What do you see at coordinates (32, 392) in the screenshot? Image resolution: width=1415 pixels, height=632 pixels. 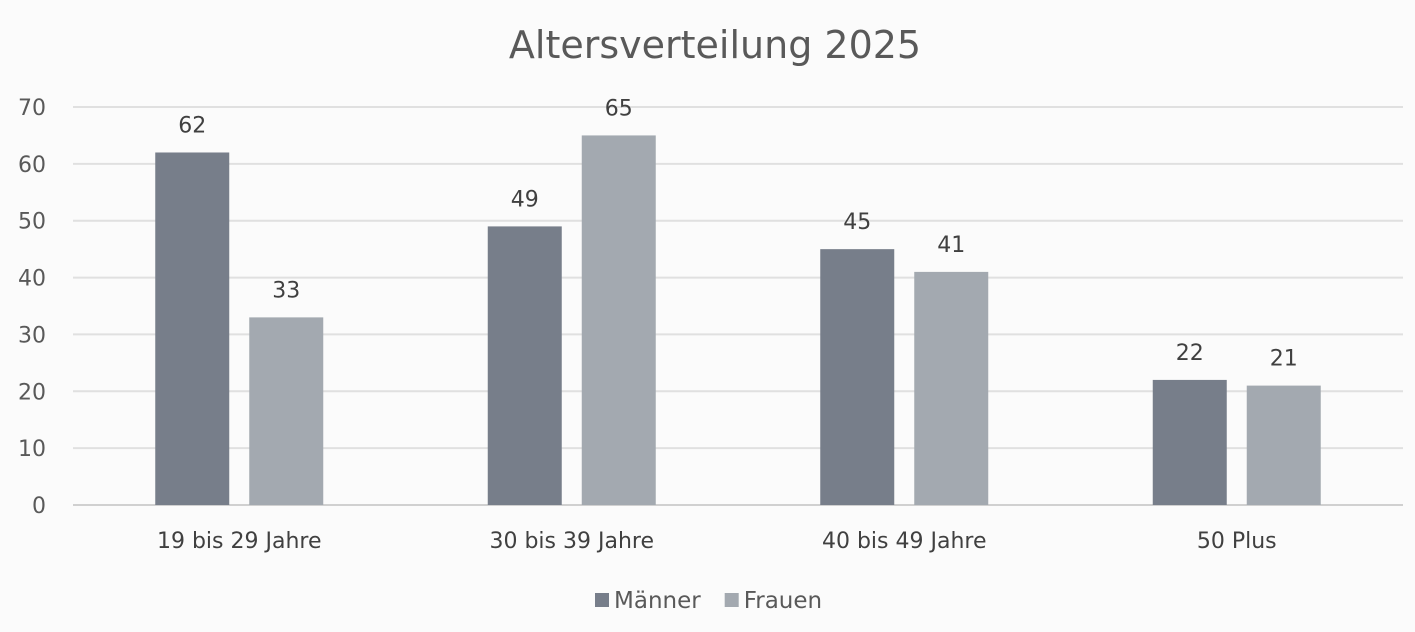 I see `y-tick-label: 20` at bounding box center [32, 392].